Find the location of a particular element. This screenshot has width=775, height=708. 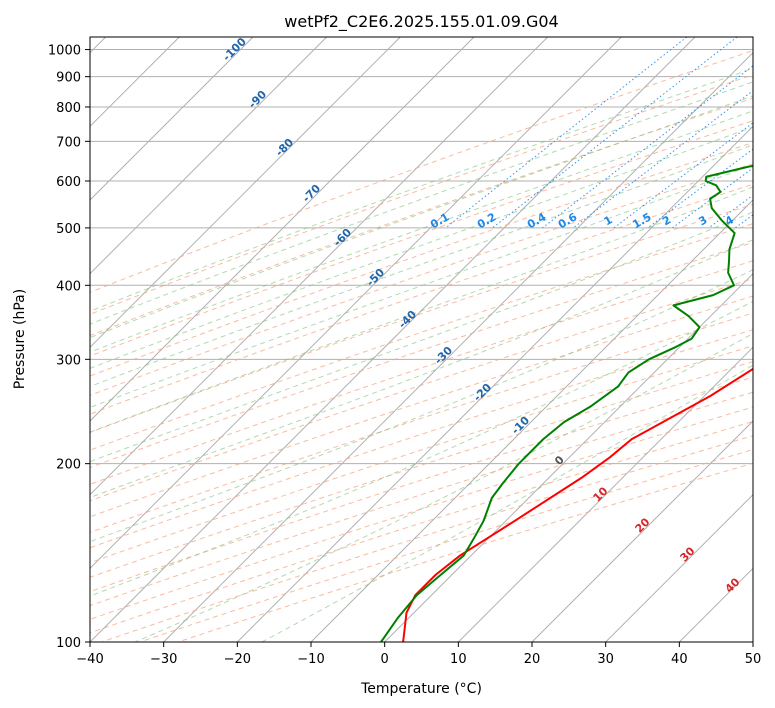

x-tick-label: 20 is located at coordinates (532, 659).